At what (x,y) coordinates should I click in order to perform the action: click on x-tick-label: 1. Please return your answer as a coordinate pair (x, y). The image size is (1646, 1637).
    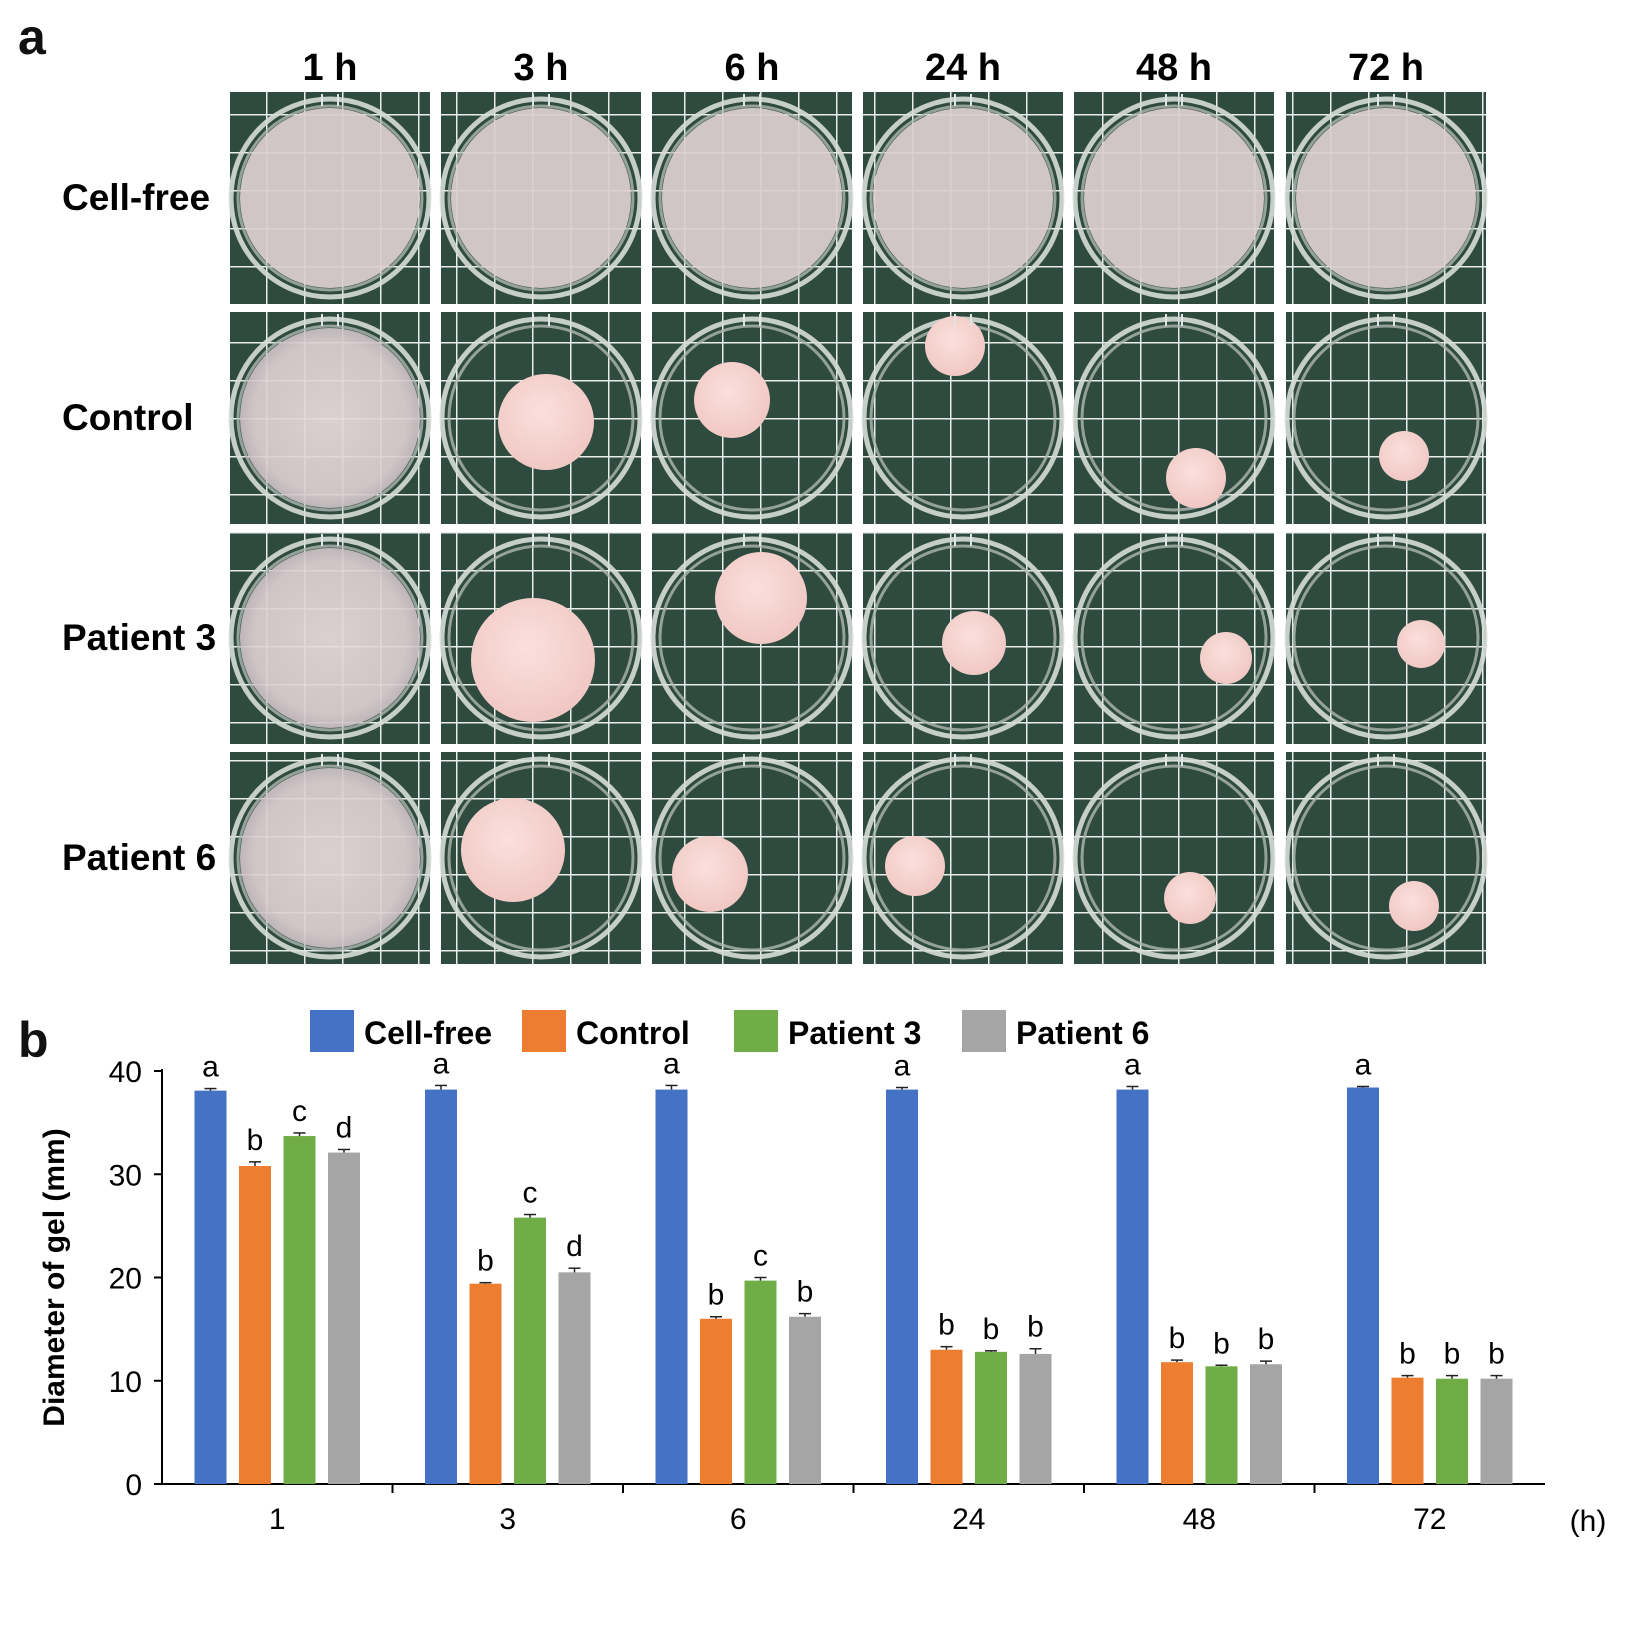
    Looking at the image, I should click on (277, 1519).